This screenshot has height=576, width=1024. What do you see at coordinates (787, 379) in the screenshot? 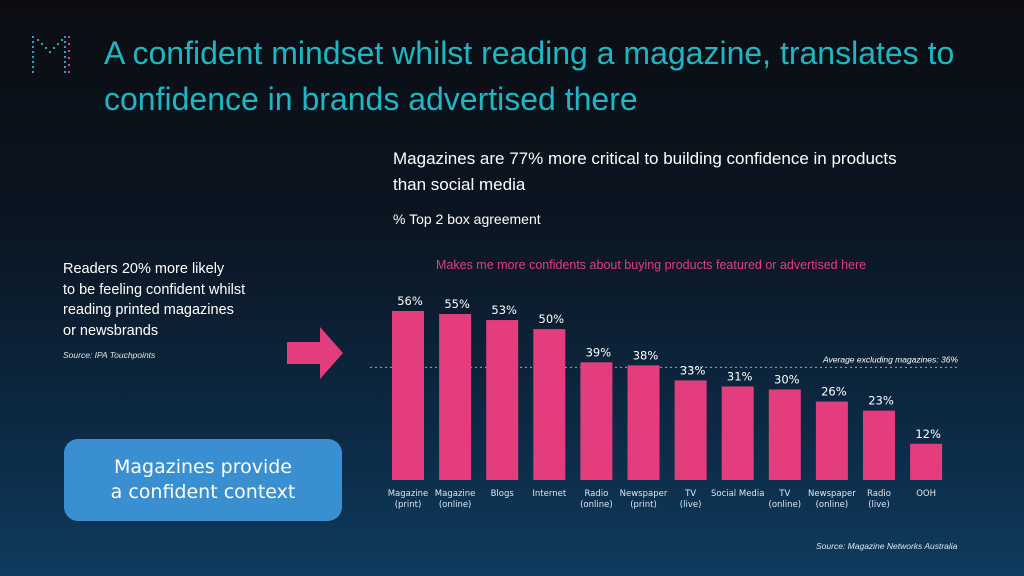
I see `data-label: 30%` at bounding box center [787, 379].